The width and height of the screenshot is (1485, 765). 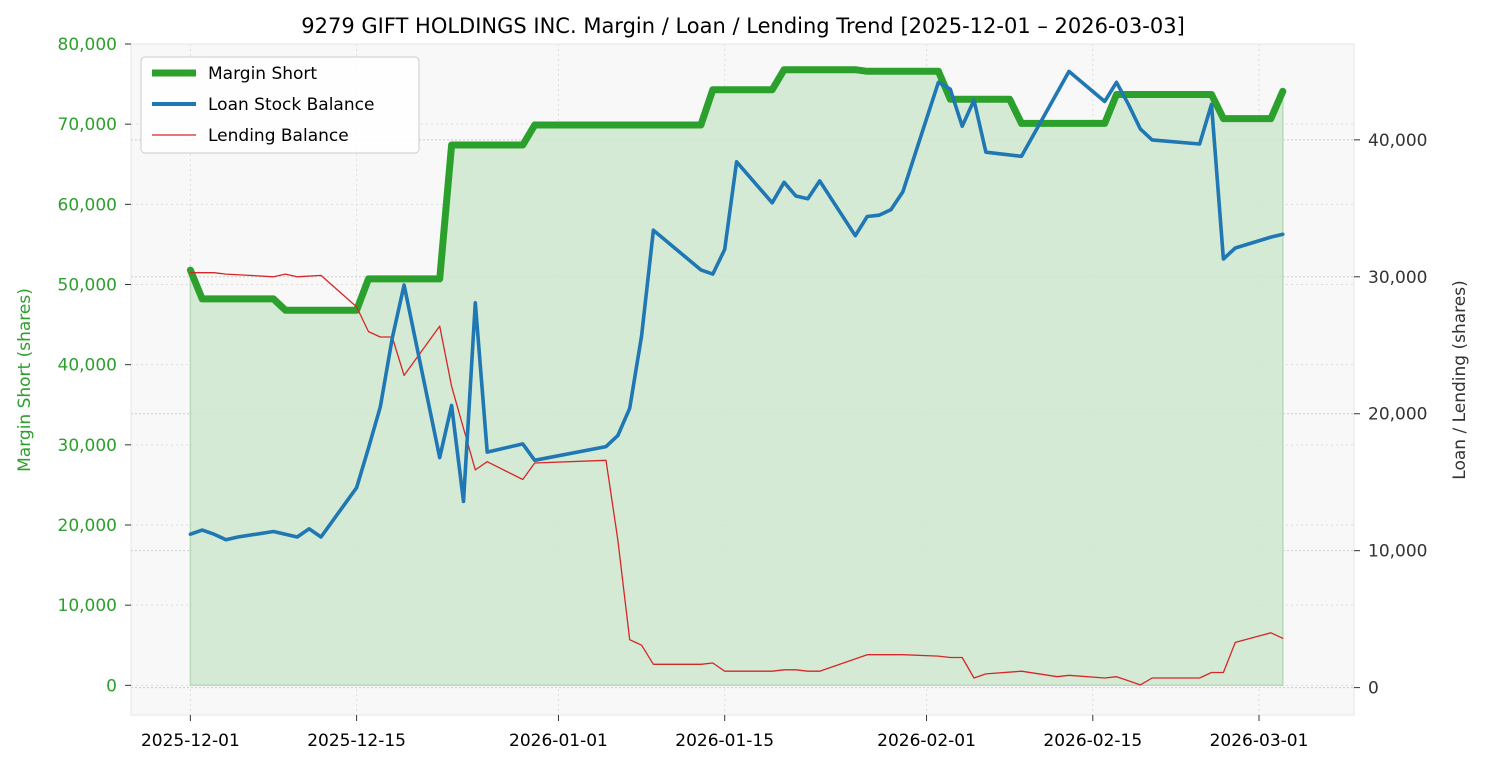 I want to click on legend-label-lending: Lending Balance, so click(x=278, y=136).